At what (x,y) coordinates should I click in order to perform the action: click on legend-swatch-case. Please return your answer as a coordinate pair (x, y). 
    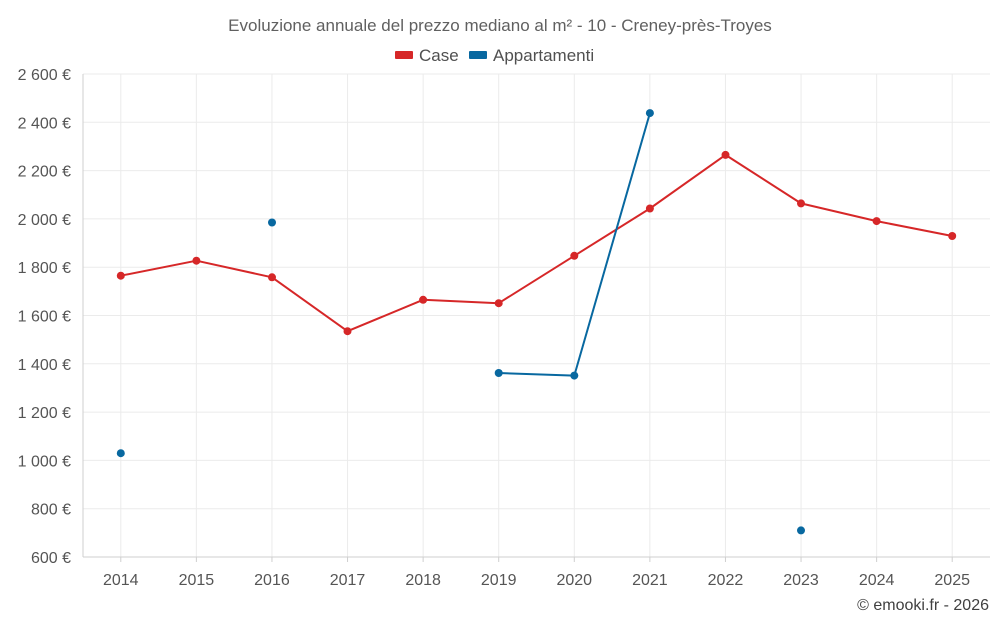
    Looking at the image, I should click on (404, 55).